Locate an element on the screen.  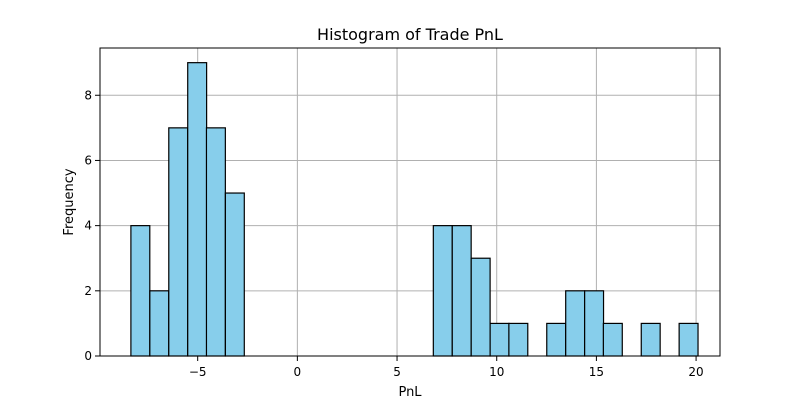
y-tick-label: 6 is located at coordinates (88, 160).